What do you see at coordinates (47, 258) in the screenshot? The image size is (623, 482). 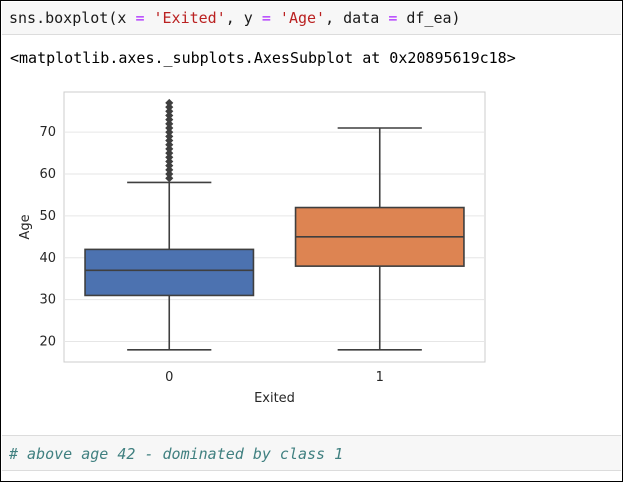 I see `y-tick-label: 40` at bounding box center [47, 258].